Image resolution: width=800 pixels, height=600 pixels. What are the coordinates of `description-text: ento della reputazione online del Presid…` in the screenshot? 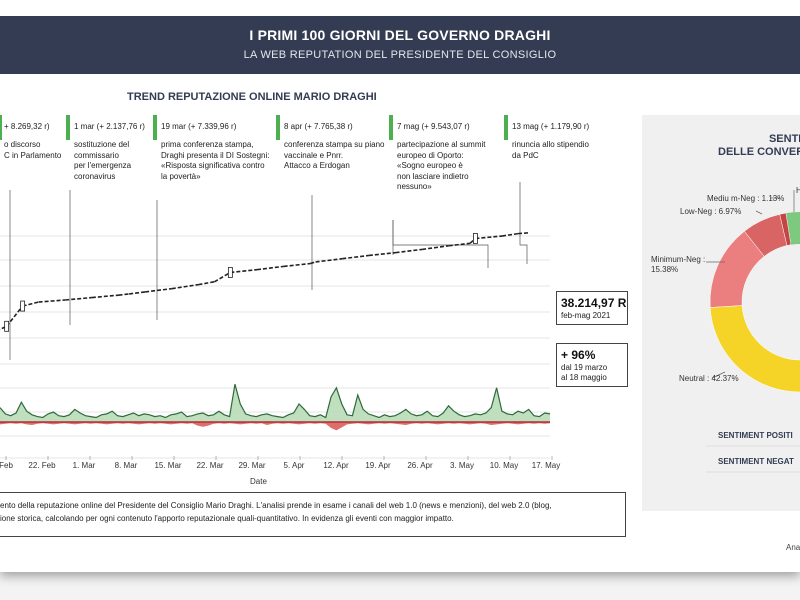 It's located at (276, 512).